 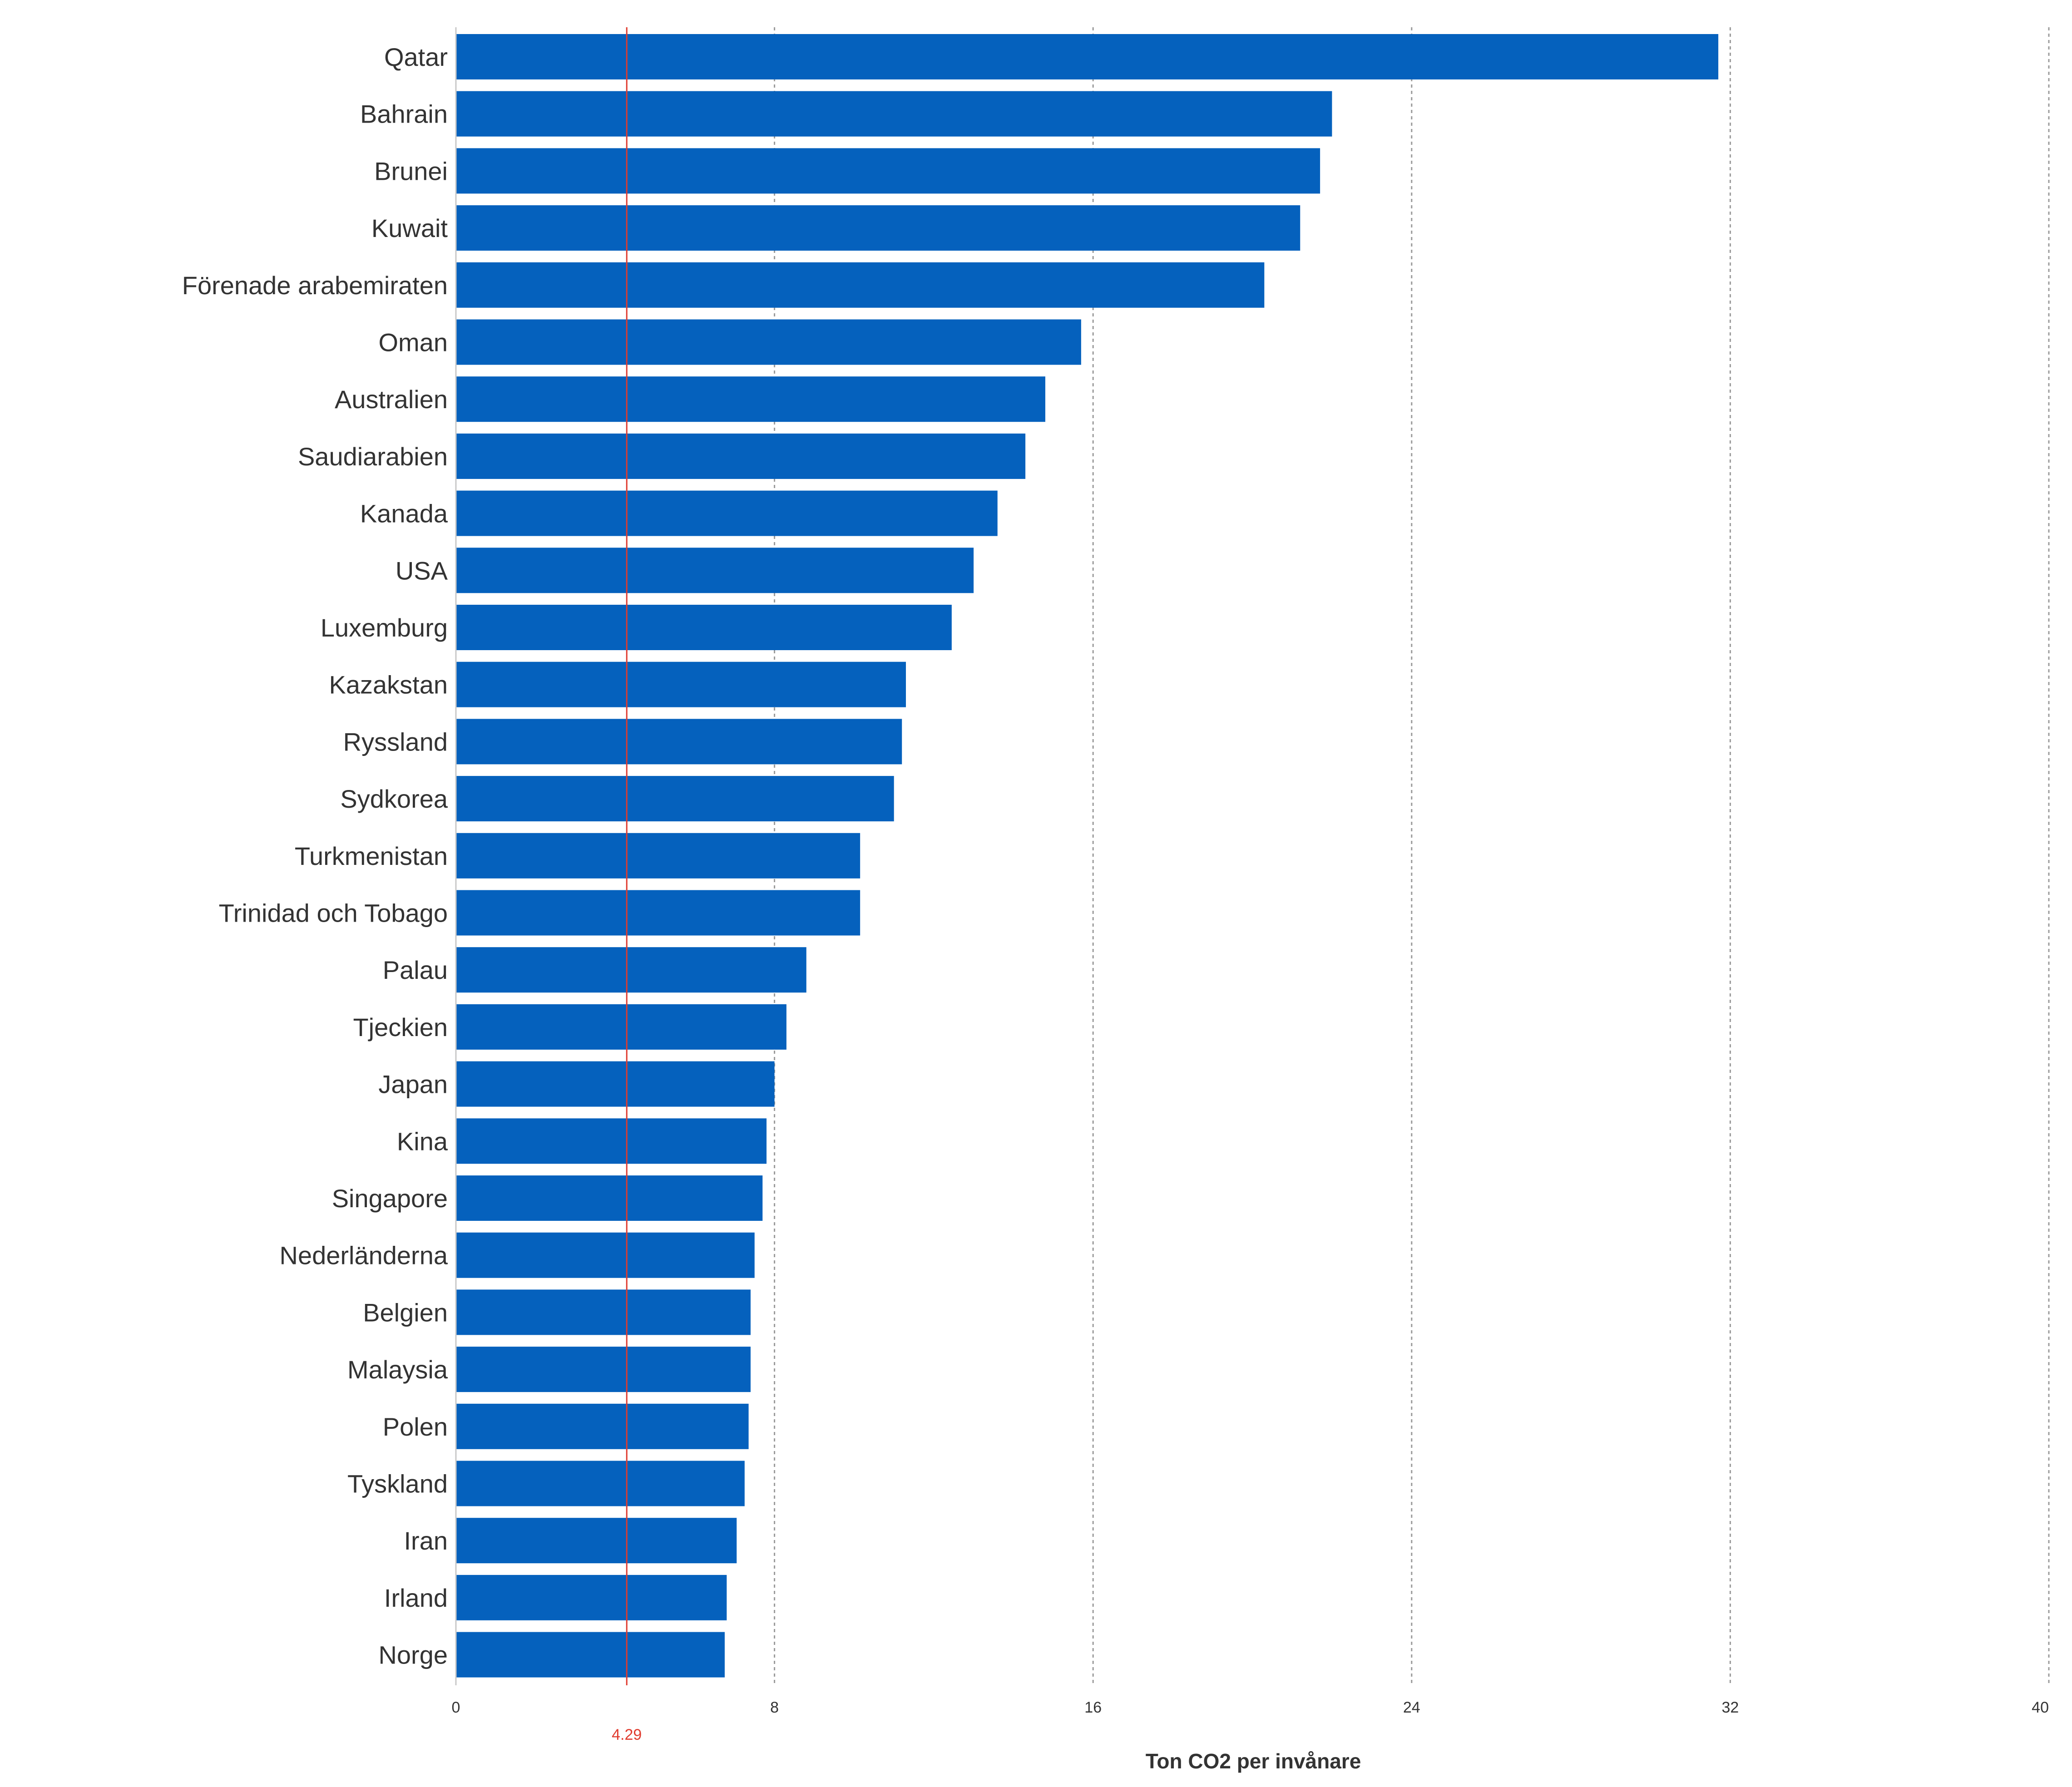 I want to click on category-label: Palau, so click(x=415, y=970).